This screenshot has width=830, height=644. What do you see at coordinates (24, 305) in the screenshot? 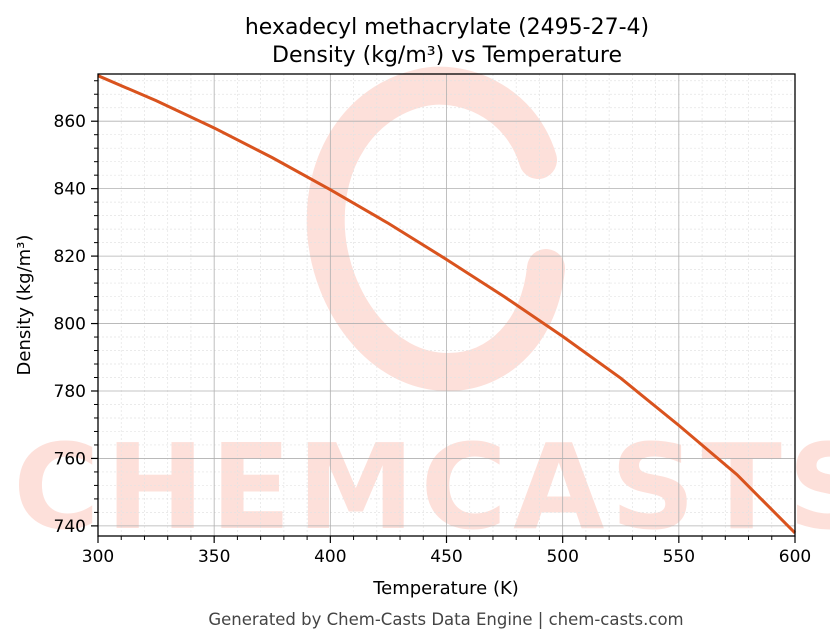
I see `y-axis-label: Density (kg/m³)` at bounding box center [24, 305].